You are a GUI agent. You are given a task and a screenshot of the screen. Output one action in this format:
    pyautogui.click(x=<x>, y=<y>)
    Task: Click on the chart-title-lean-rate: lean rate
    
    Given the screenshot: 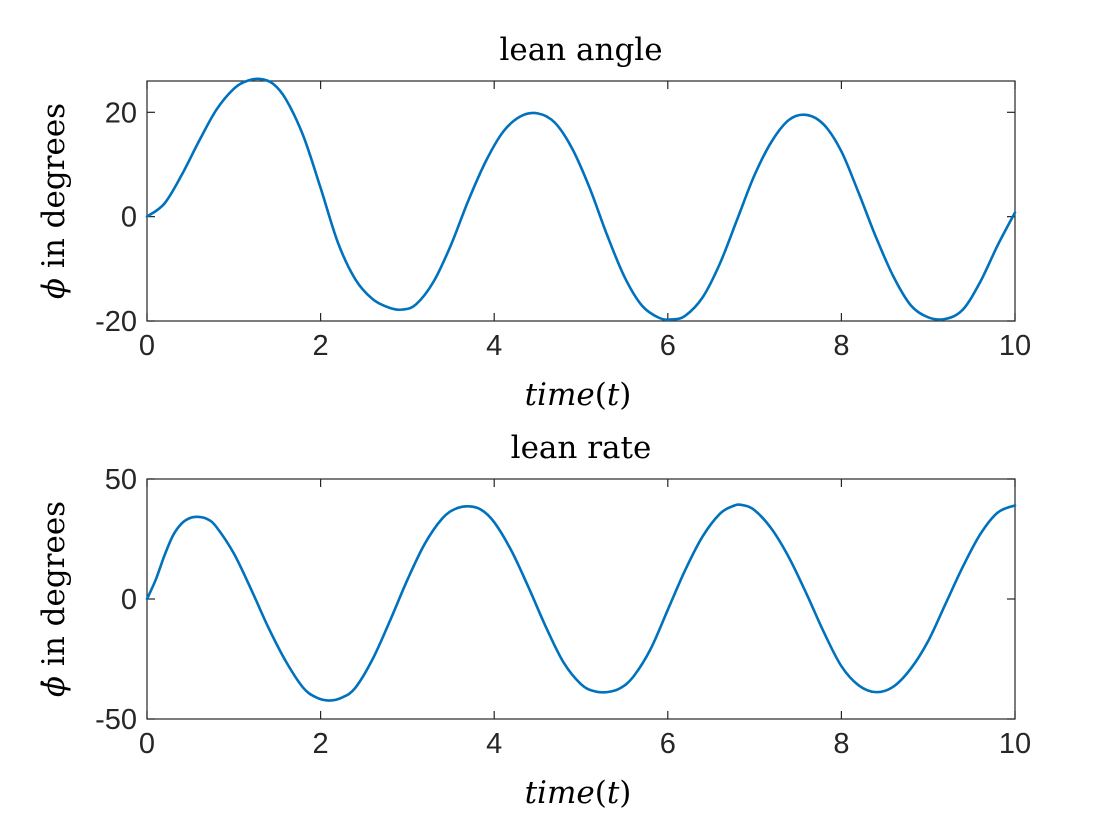 What is the action you would take?
    pyautogui.click(x=581, y=448)
    